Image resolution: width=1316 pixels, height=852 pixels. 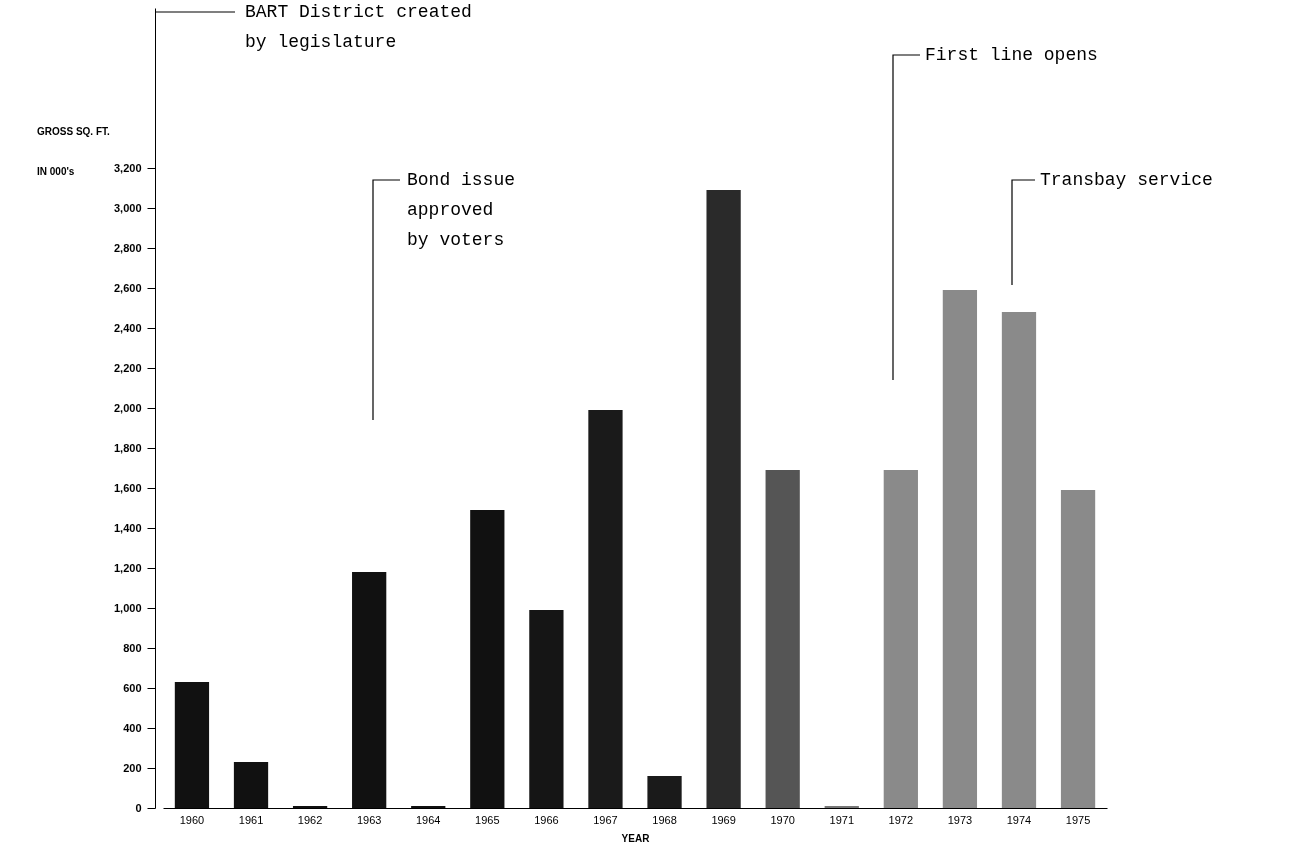 I want to click on y-tick-label: 3,000, so click(x=127, y=207).